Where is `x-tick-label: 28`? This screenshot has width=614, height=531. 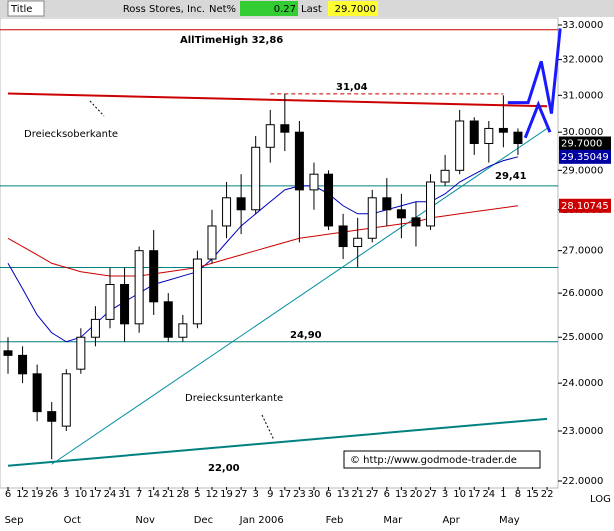 x-tick-label: 28 is located at coordinates (182, 494).